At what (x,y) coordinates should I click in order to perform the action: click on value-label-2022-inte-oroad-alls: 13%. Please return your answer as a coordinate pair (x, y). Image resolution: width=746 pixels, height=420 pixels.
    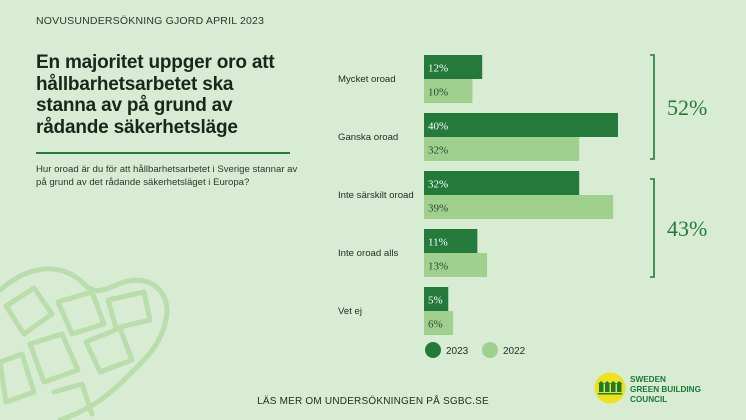
    Looking at the image, I should click on (438, 267).